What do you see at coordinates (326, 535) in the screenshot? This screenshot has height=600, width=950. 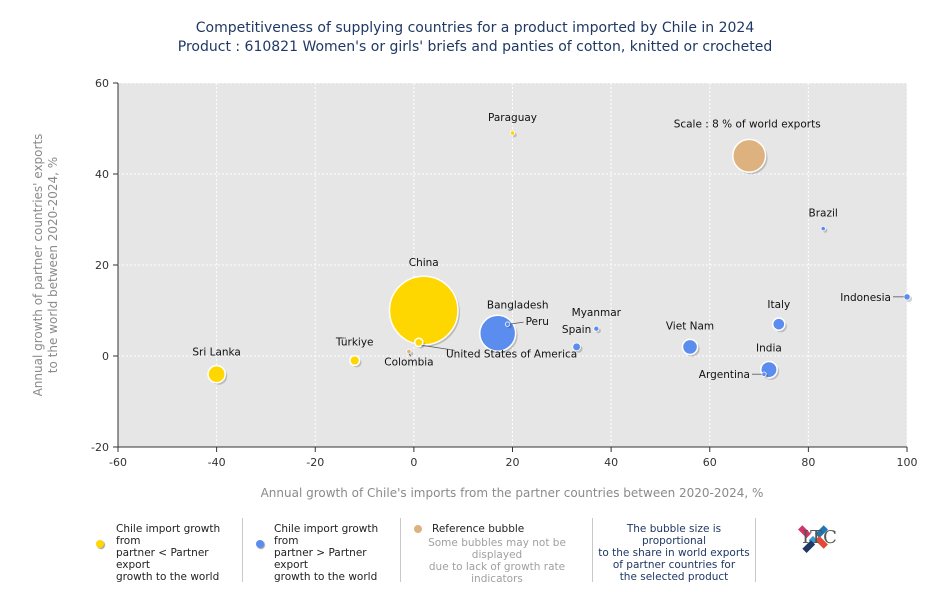 I see `legend-blue-line1: Chile import growth from` at bounding box center [326, 535].